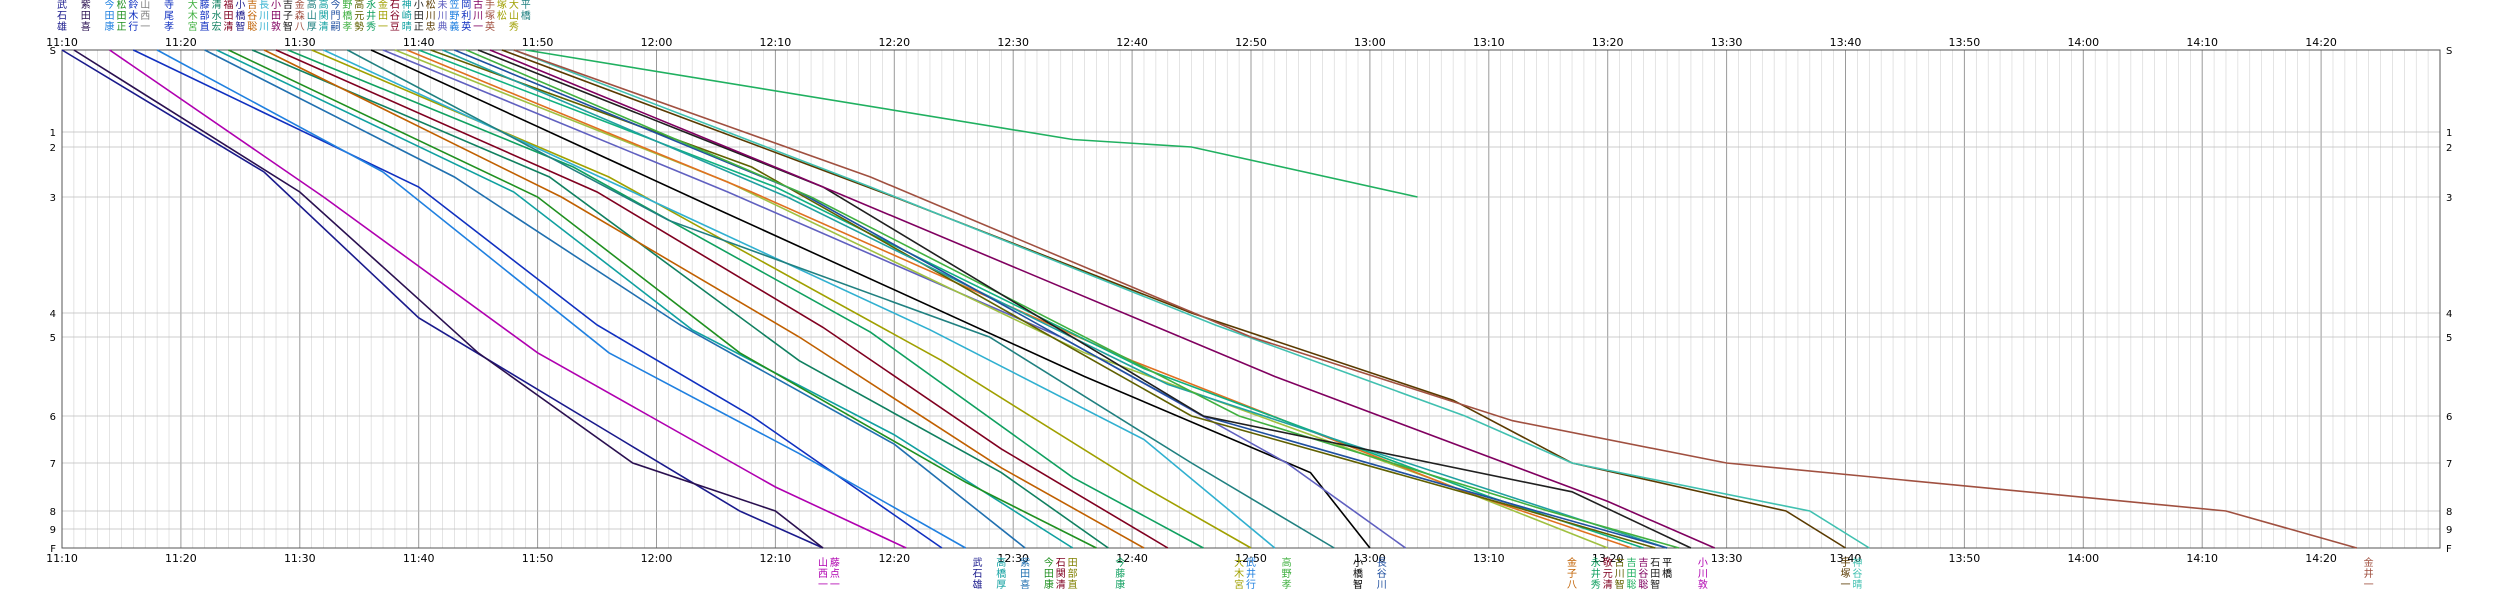 The height and width of the screenshot is (600, 2514). Describe the element at coordinates (442, 16) in the screenshot. I see `start-name-29: 未川典` at that location.